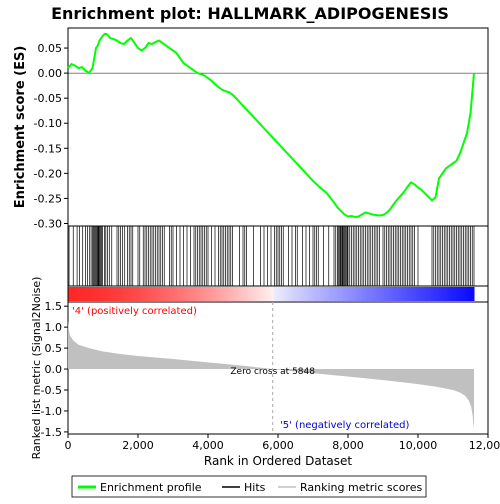 This screenshot has width=500, height=504. Describe the element at coordinates (54, 327) in the screenshot. I see `rank-y-tick-label: 1.0` at that location.